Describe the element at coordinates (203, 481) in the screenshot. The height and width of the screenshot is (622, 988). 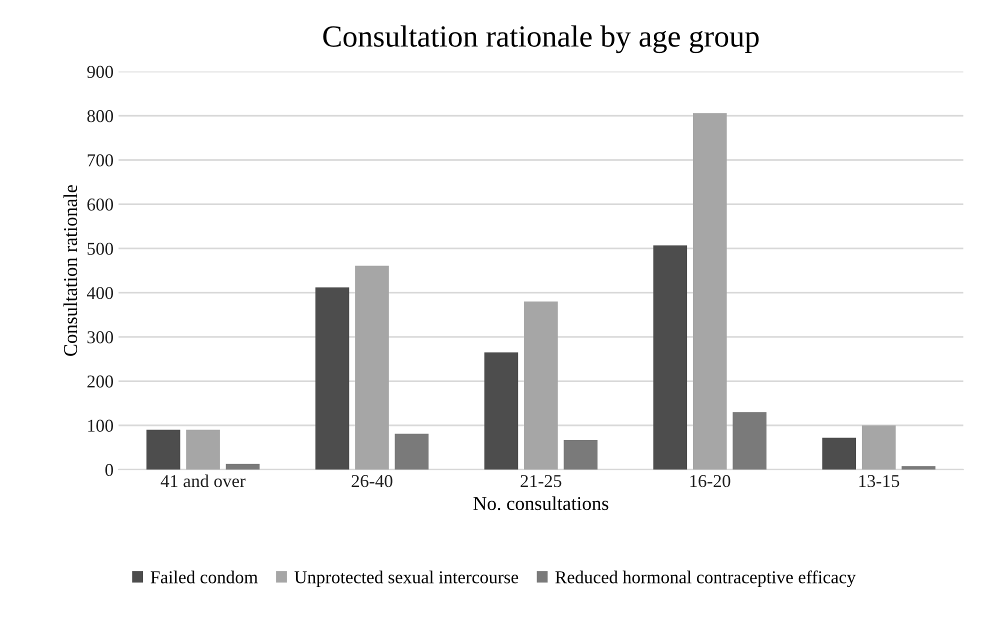
I see `x-tick-label: 41 and over` at that location.